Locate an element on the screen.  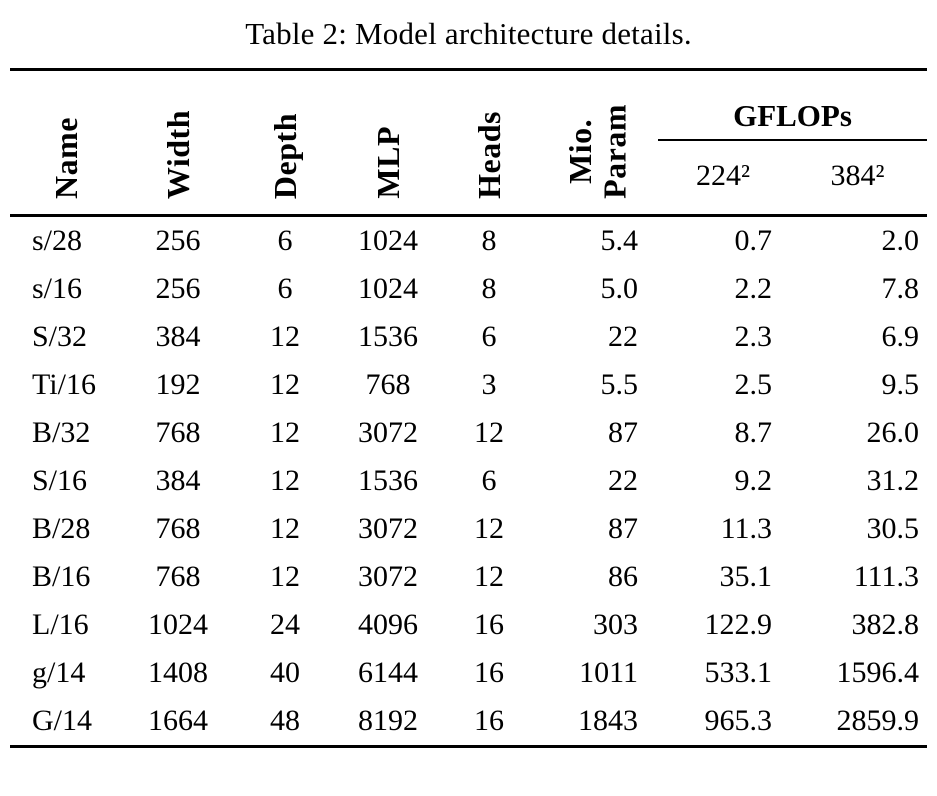
cell-gflops-224: 9.2 is located at coordinates (753, 480).